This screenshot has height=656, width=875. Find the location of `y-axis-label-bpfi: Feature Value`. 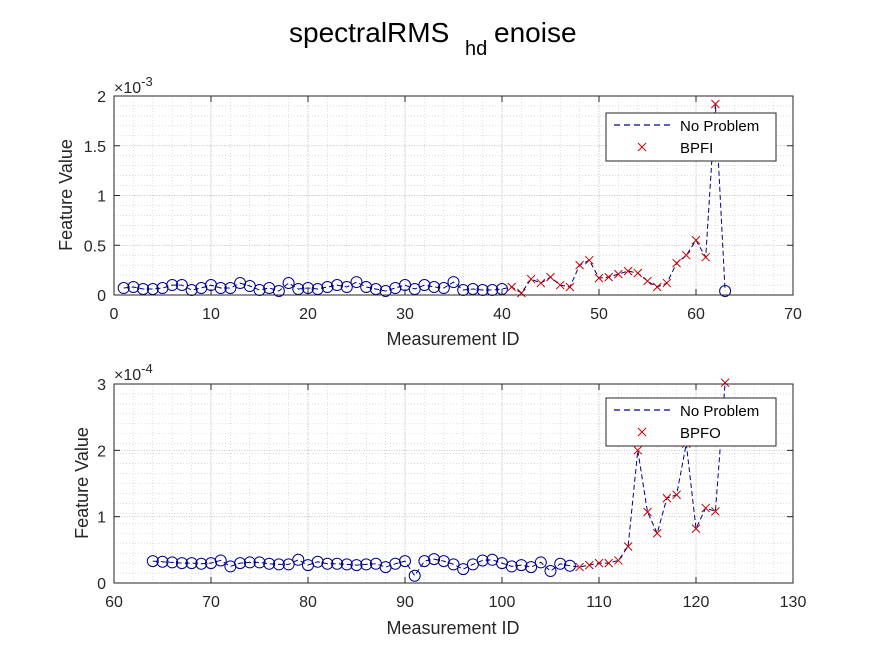

y-axis-label-bpfi: Feature Value is located at coordinates (66, 195).